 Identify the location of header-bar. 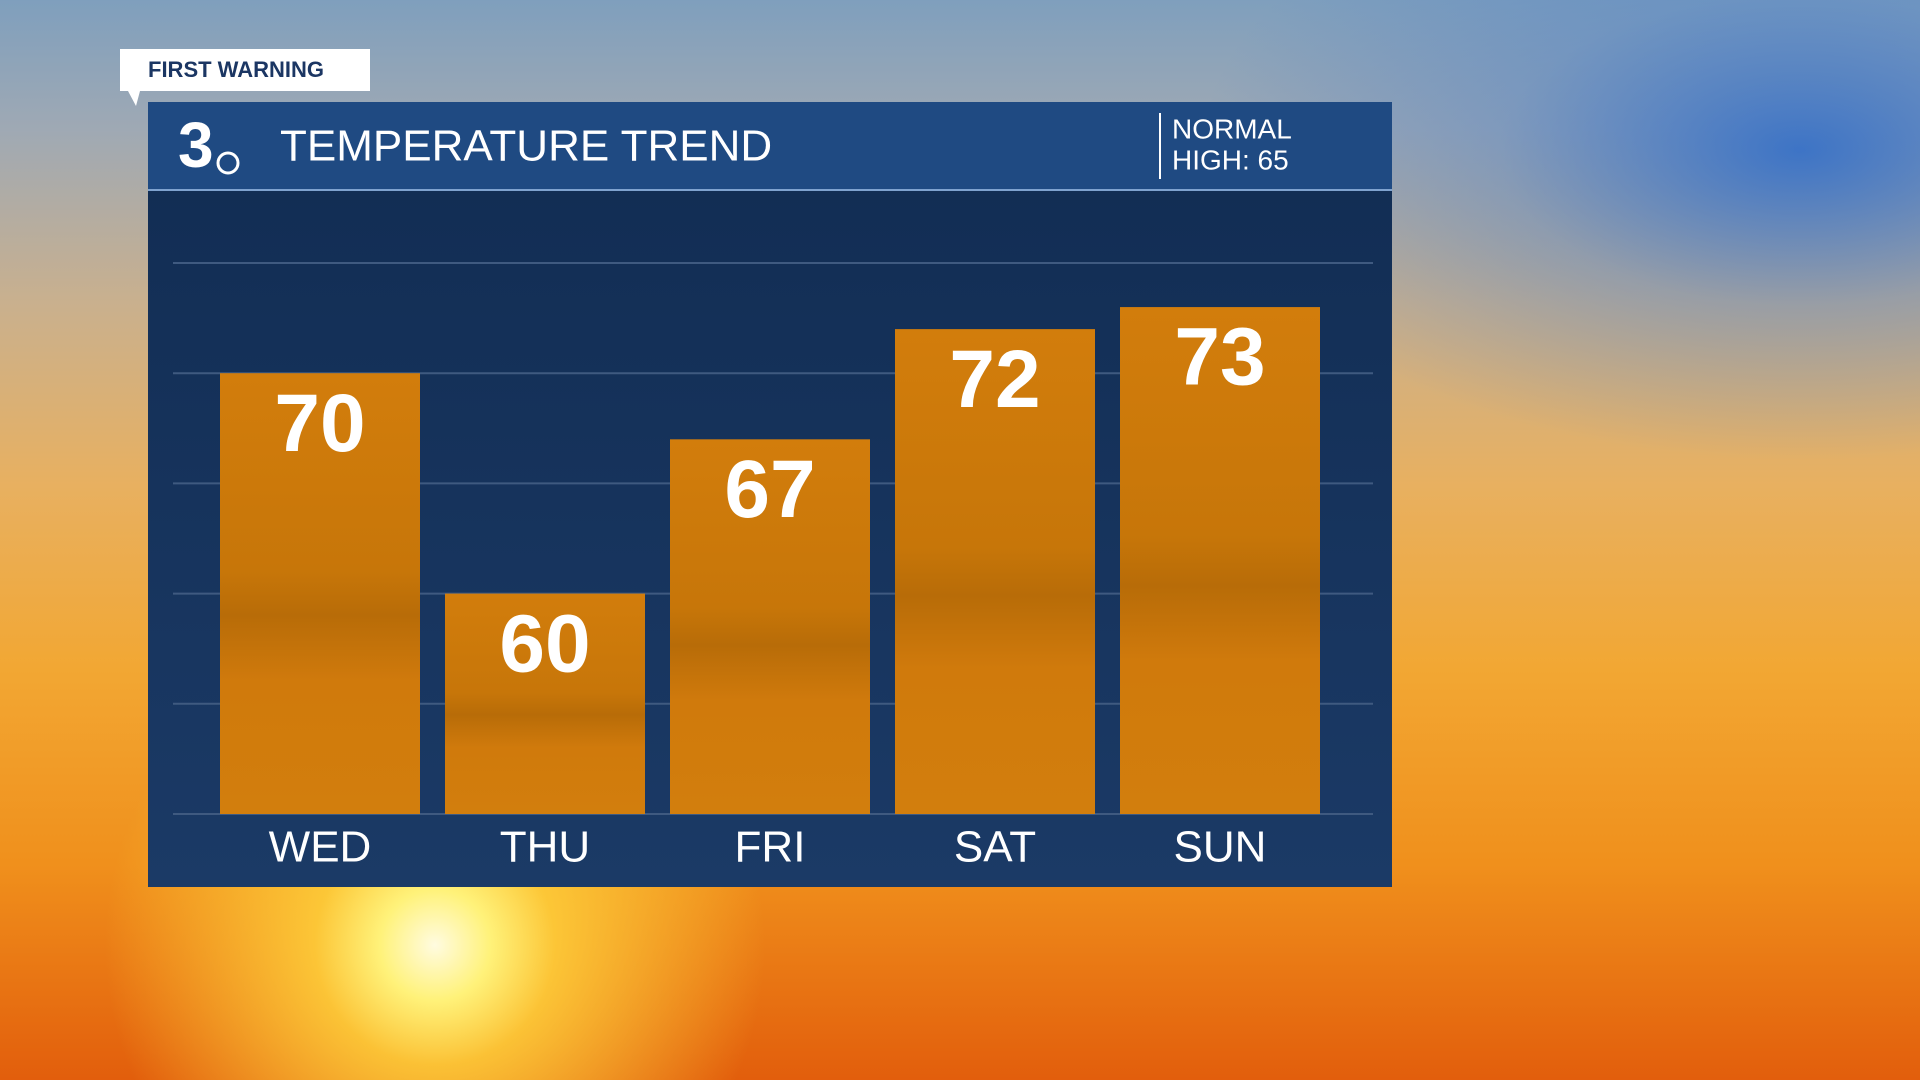
(770, 146).